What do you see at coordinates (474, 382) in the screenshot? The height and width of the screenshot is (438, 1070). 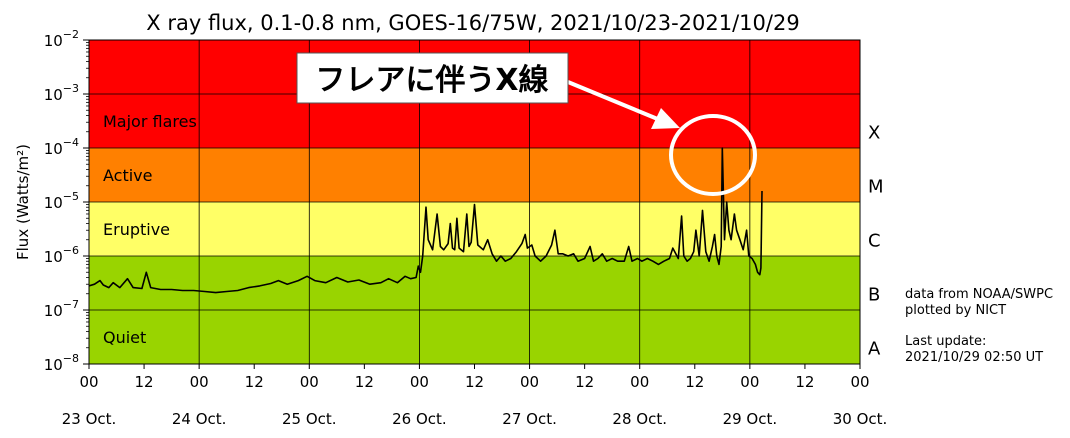 I see `x-hour-label-7: 12` at bounding box center [474, 382].